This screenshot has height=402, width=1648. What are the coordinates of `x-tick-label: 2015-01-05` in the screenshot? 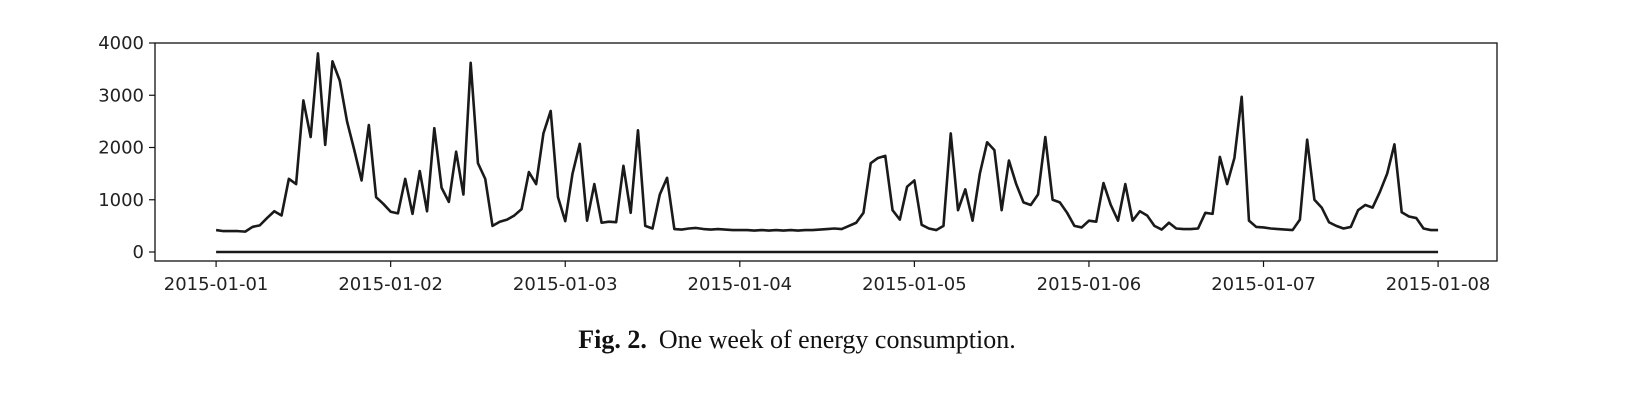 It's located at (914, 284).